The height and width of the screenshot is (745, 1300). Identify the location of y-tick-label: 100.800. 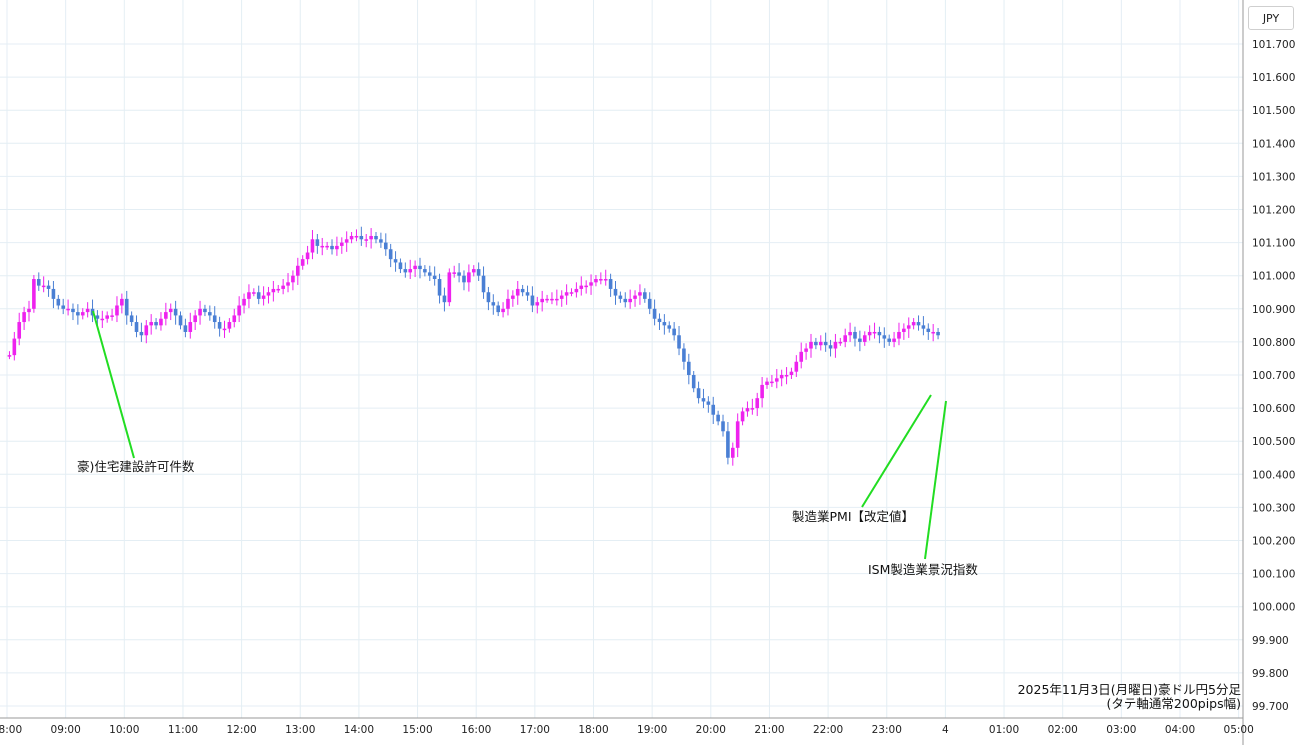
(1273, 343).